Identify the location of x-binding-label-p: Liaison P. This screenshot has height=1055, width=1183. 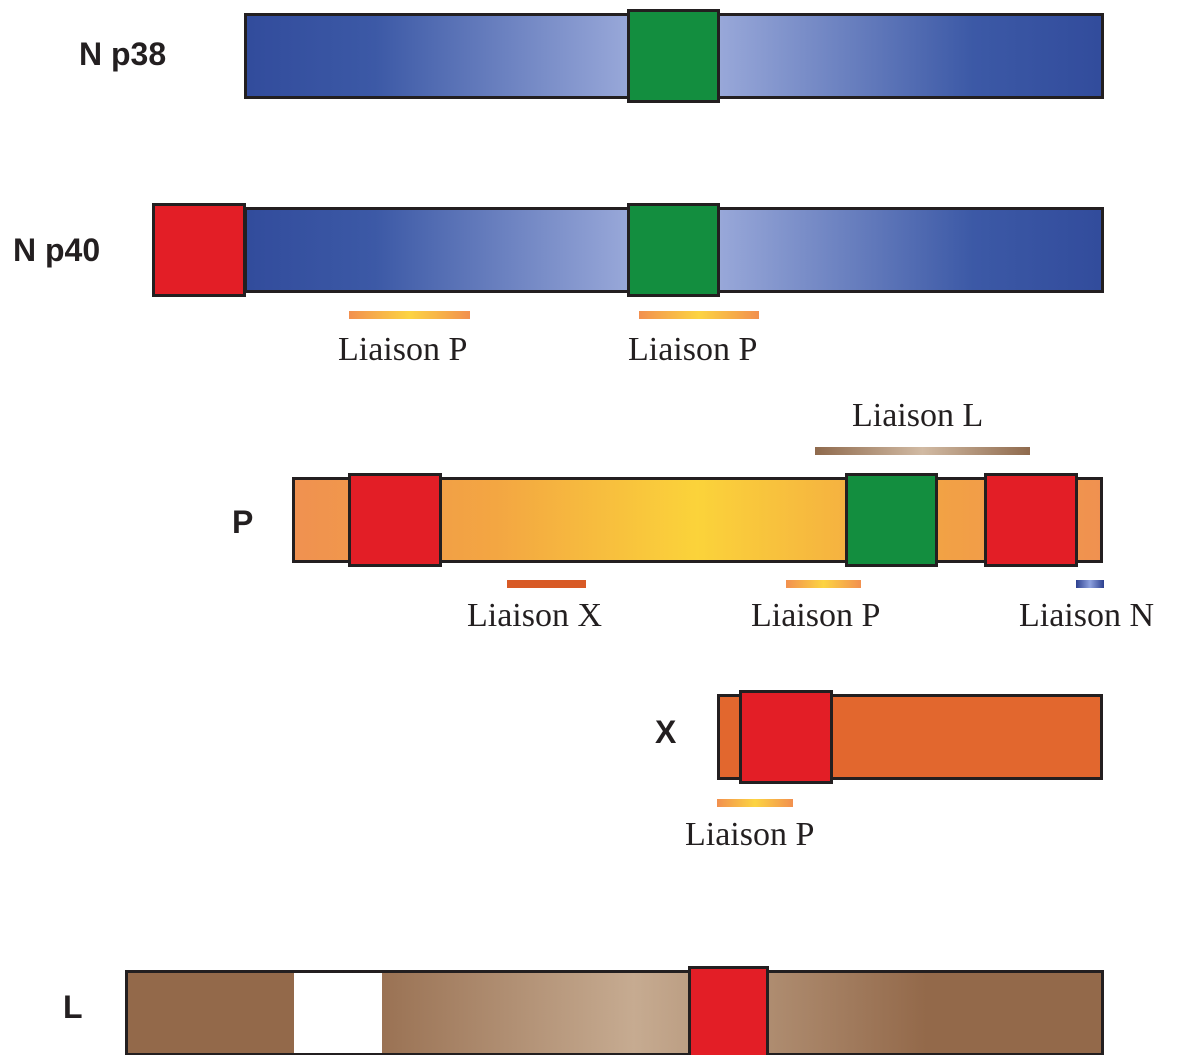
(750, 834).